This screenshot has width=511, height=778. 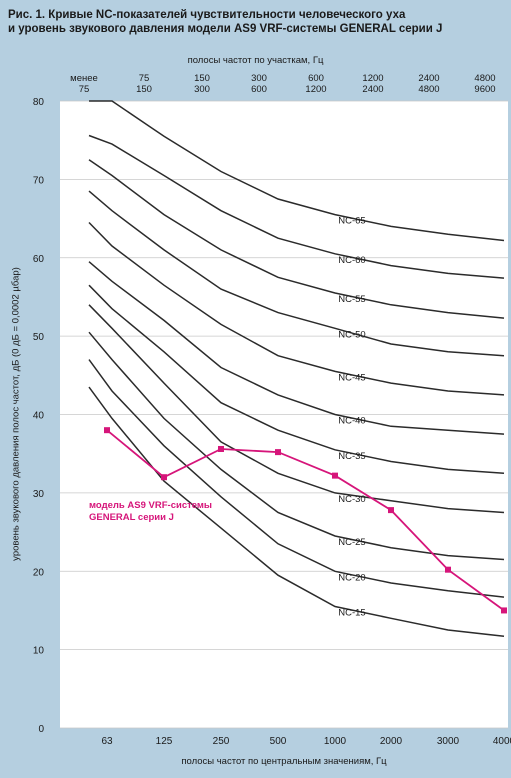 What do you see at coordinates (351, 299) in the screenshot?
I see `nc-label-nc-55: NC-55` at bounding box center [351, 299].